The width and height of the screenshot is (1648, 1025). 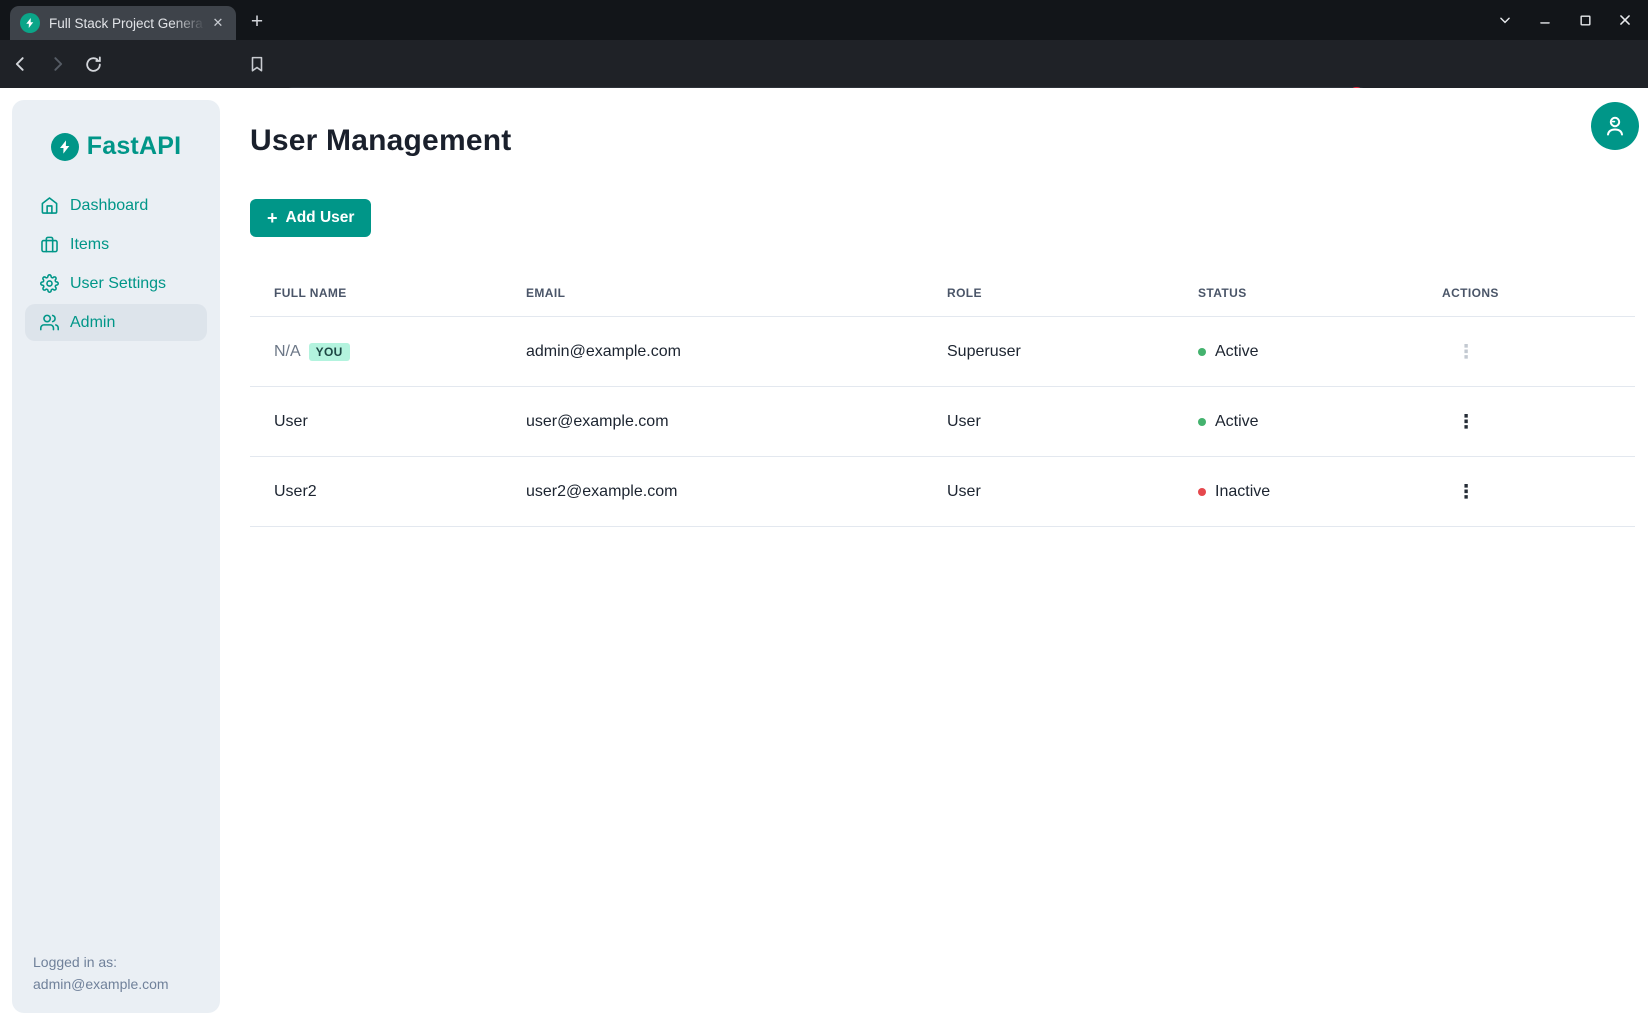 I want to click on forward-icon, so click(x=57, y=64).